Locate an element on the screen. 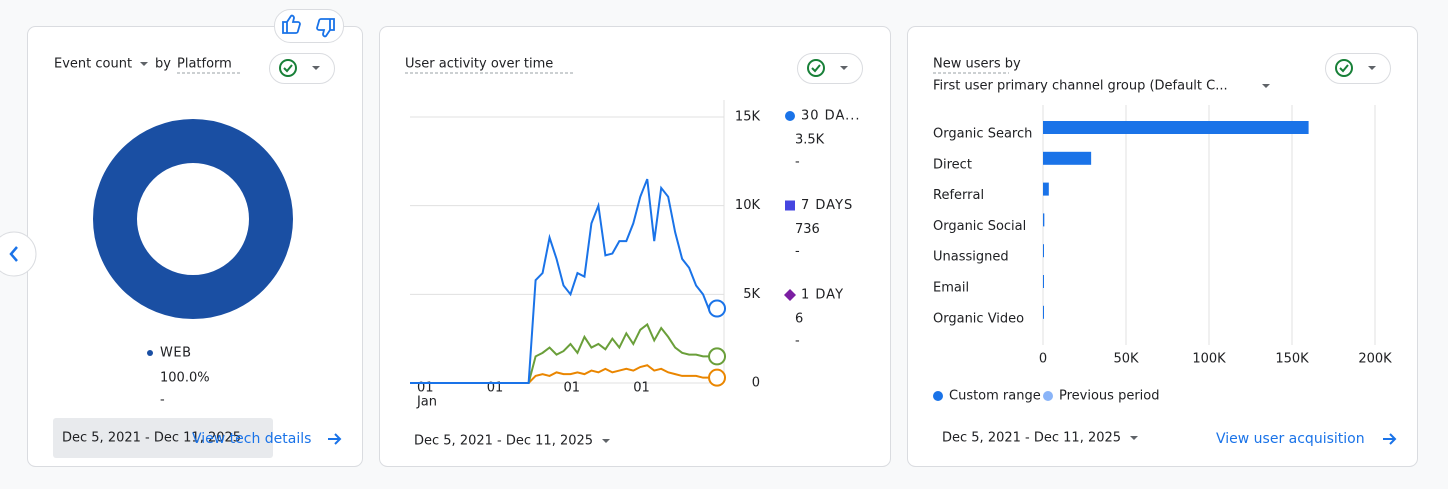  y-tick-label: 15K is located at coordinates (748, 117).